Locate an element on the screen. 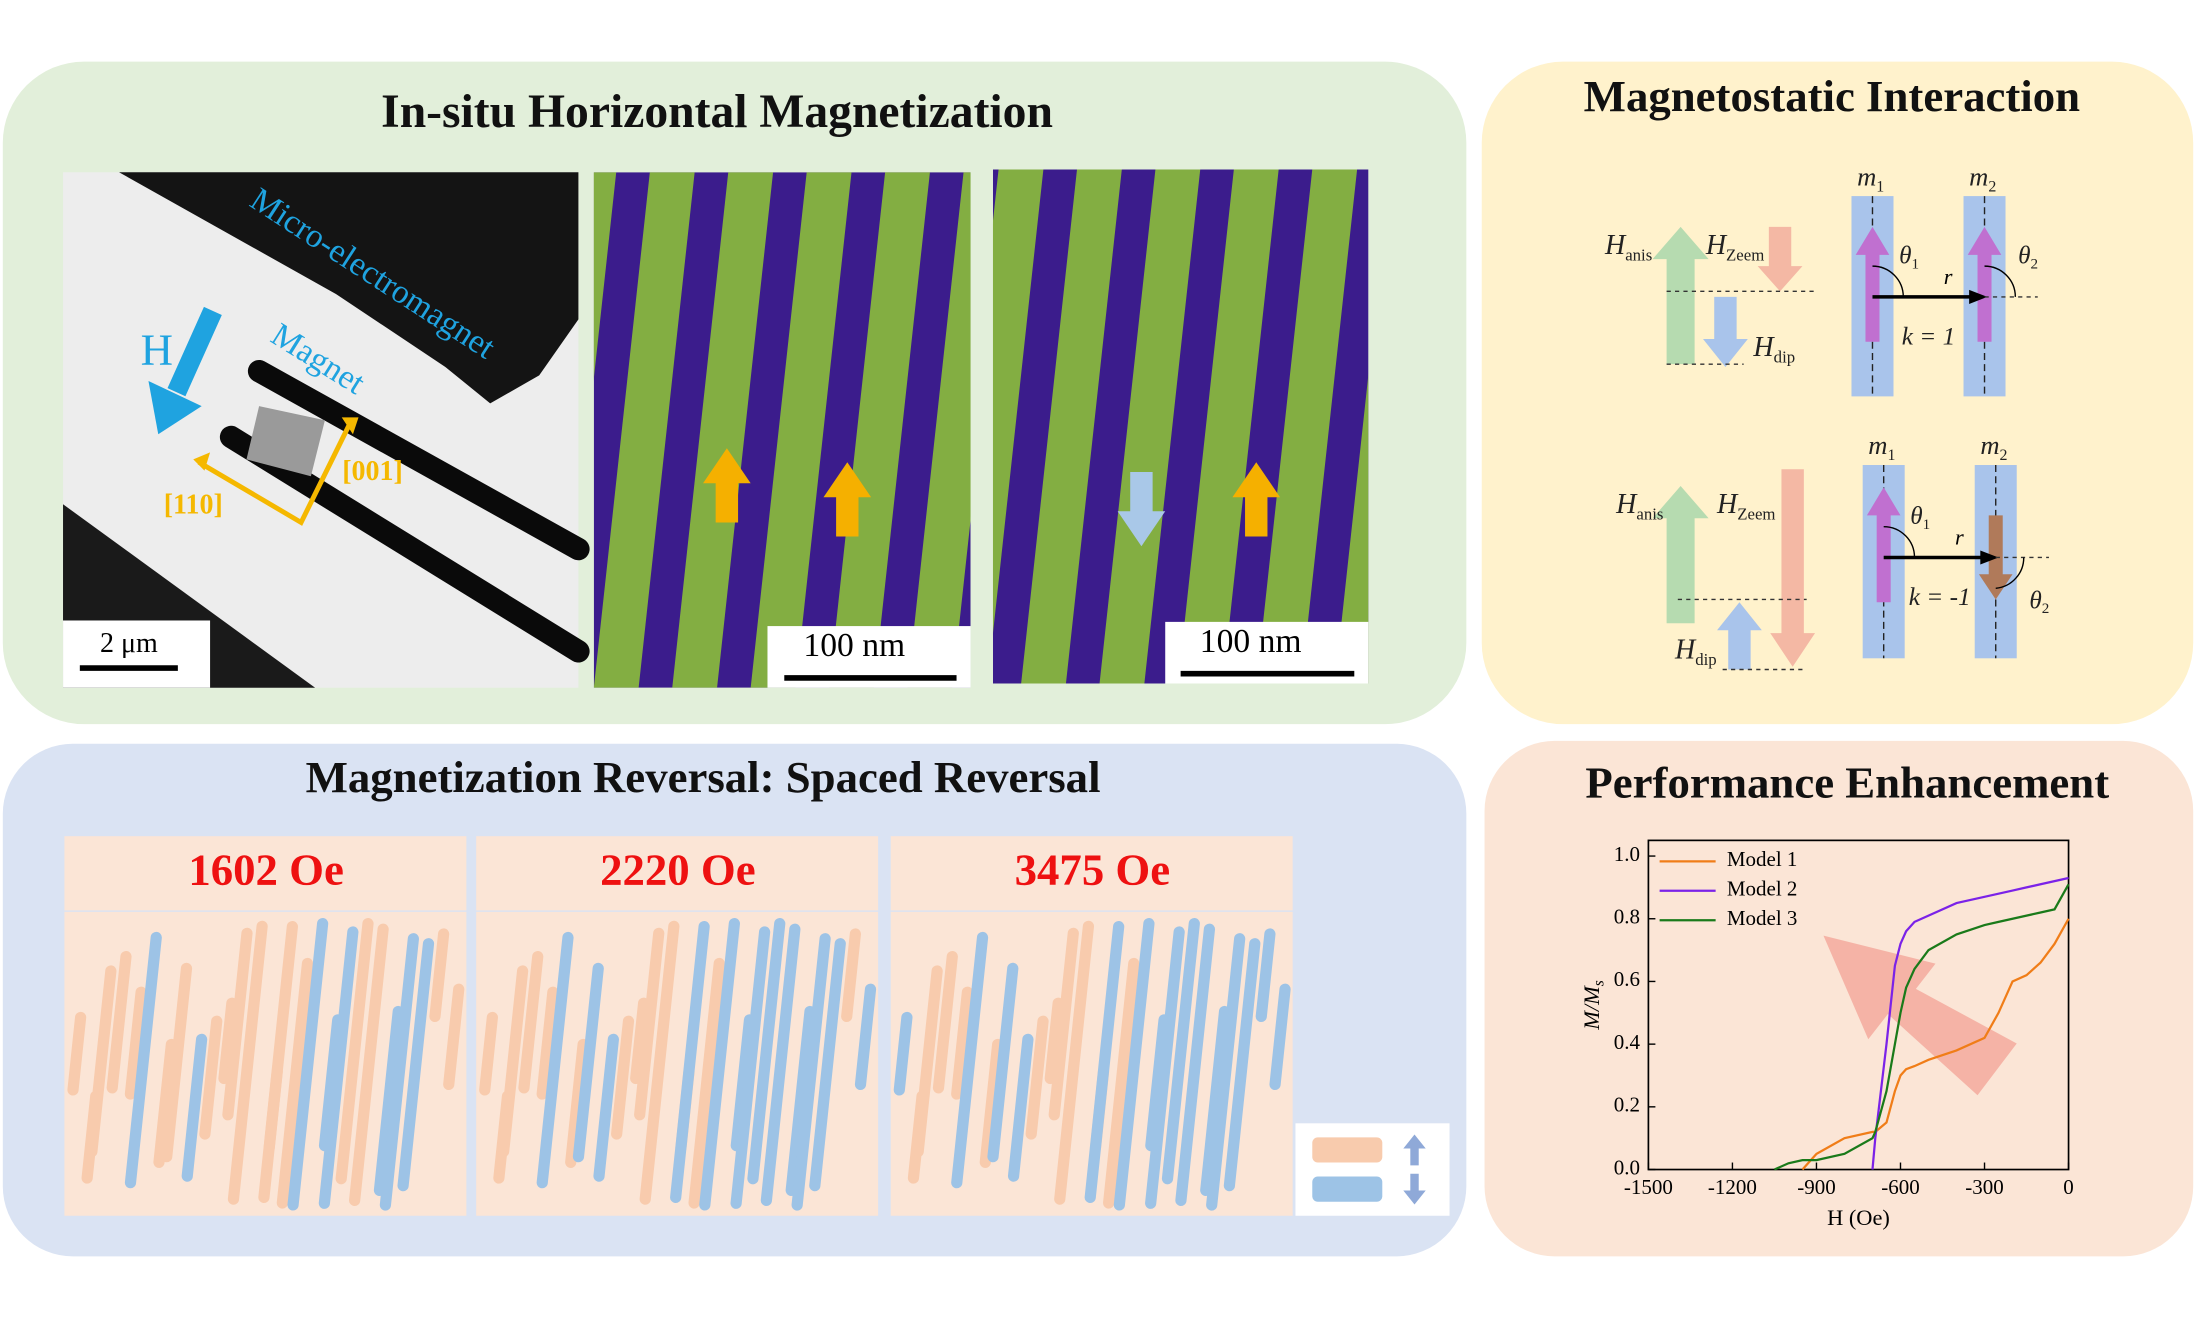  y-axis-label: M/Ms is located at coordinates (1593, 1005).